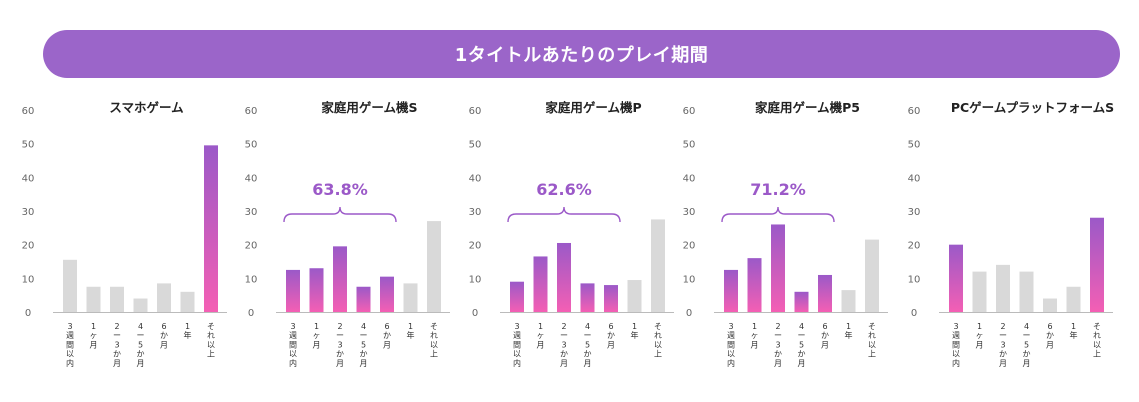 The image size is (1139, 402). Describe the element at coordinates (340, 189) in the screenshot. I see `annotation-label: 63.8%` at that location.